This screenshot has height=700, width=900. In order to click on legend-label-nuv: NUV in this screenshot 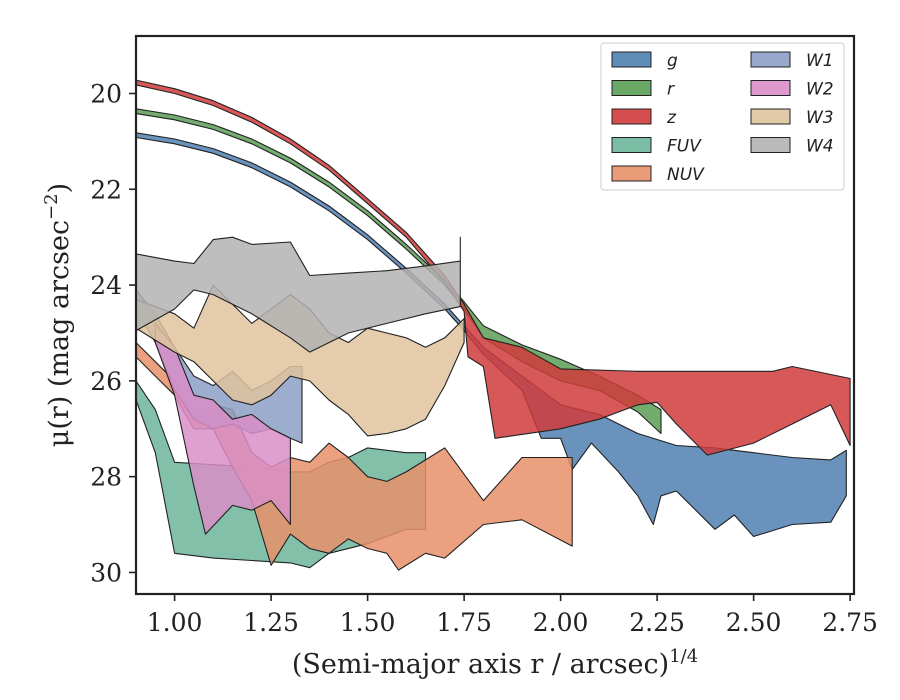, I will do `click(686, 175)`.